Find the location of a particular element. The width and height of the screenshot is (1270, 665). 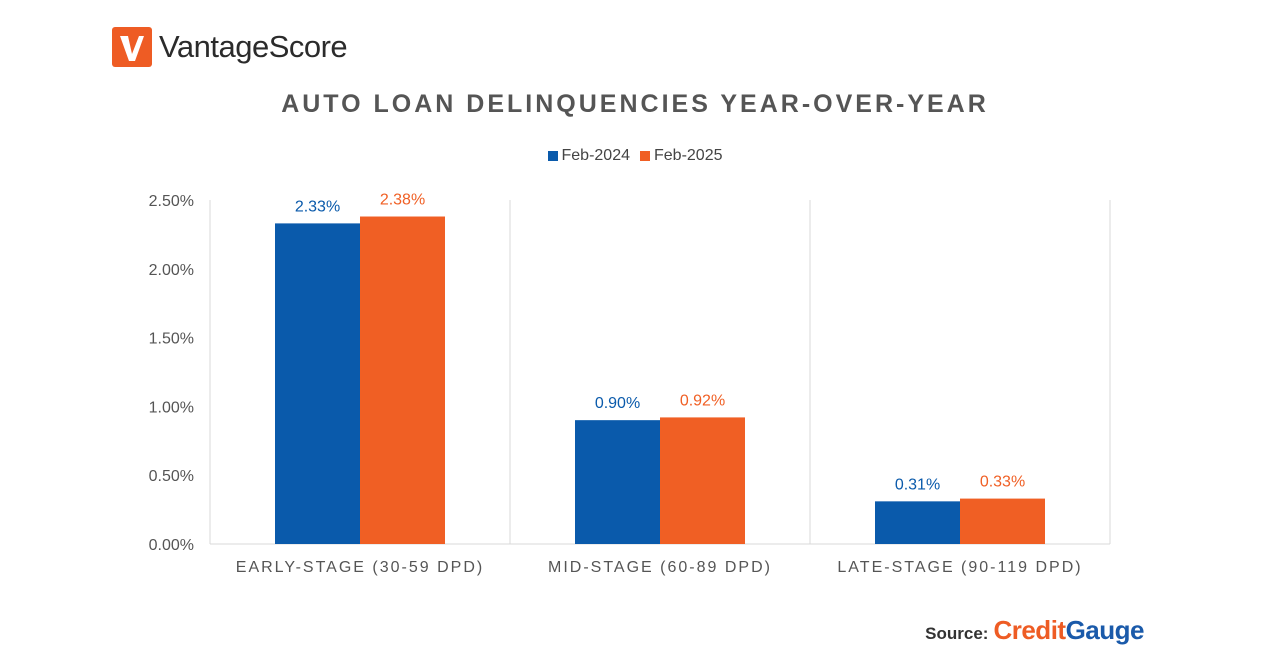

legend-swatch-feb-2025 is located at coordinates (645, 156).